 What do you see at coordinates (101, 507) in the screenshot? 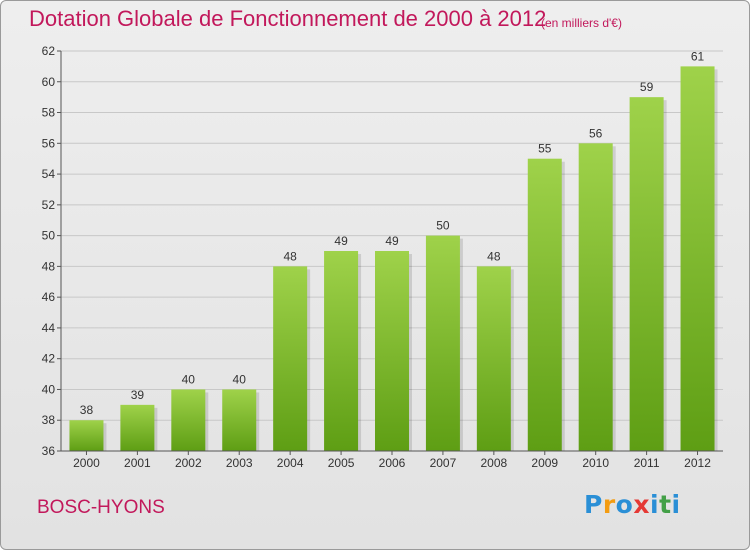
I see `commune-name: BOSC-HYONS` at bounding box center [101, 507].